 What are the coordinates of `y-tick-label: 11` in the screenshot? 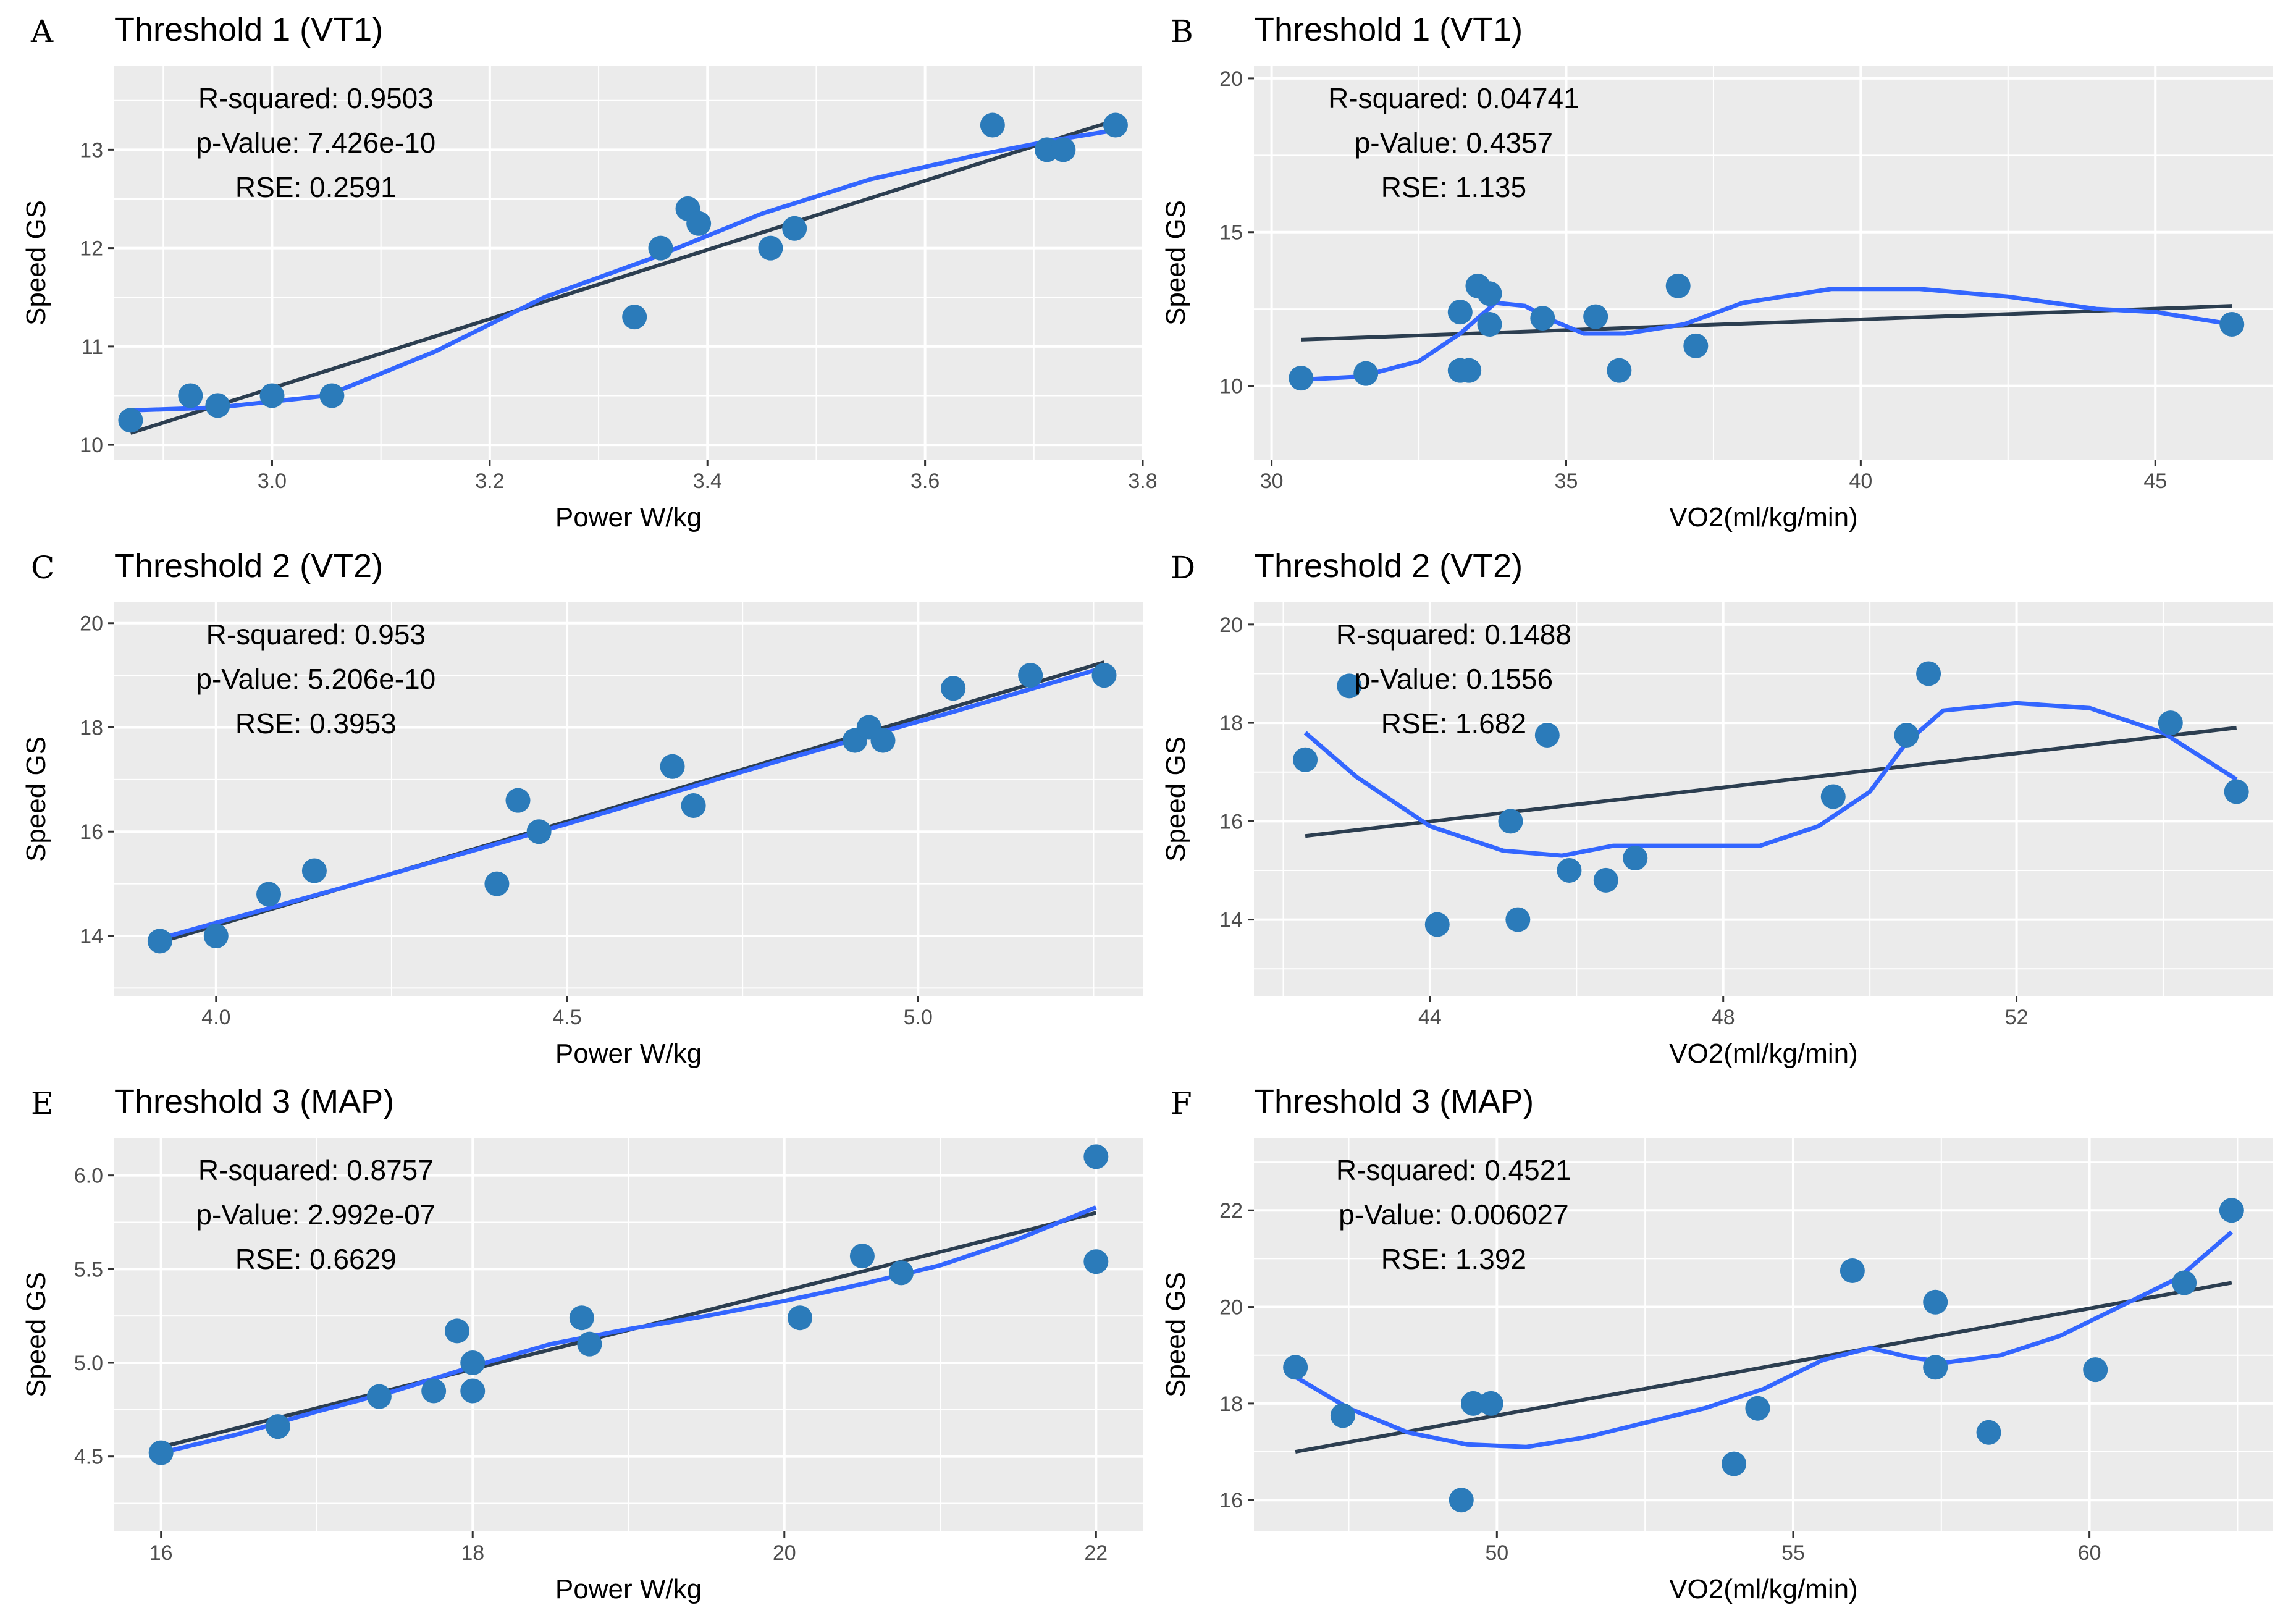 It's located at (92, 347).